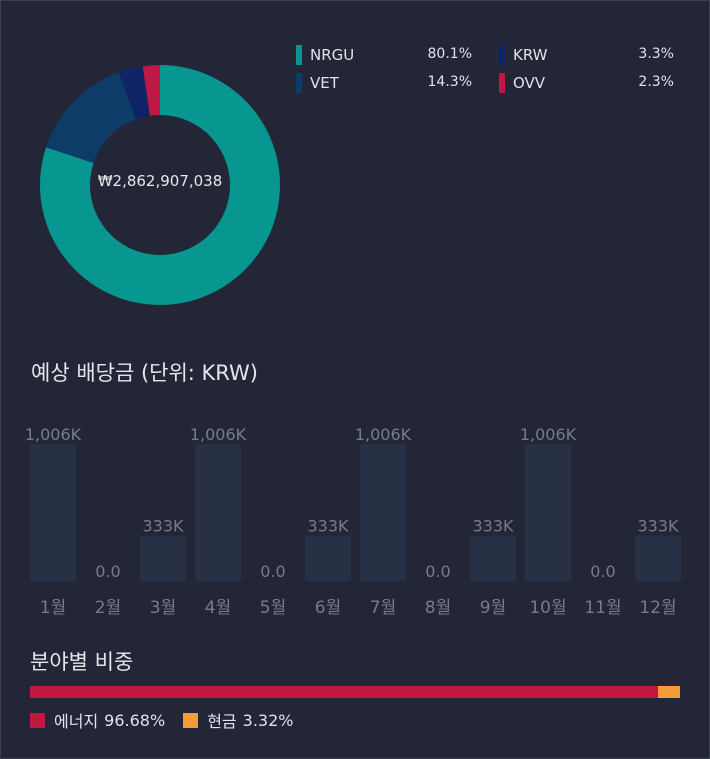 The height and width of the screenshot is (759, 710). What do you see at coordinates (135, 720) in the screenshot?
I see `sector-percent: 96.68%` at bounding box center [135, 720].